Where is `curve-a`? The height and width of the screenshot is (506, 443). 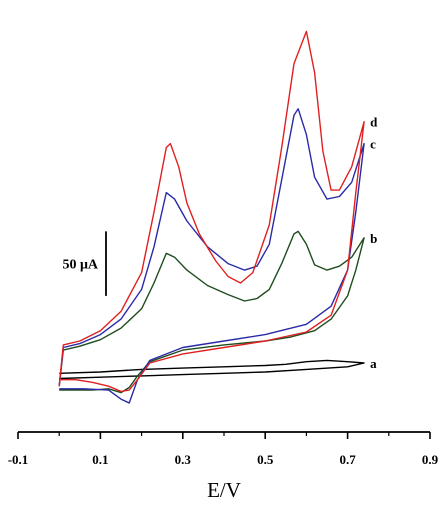
curve-a is located at coordinates (212, 369).